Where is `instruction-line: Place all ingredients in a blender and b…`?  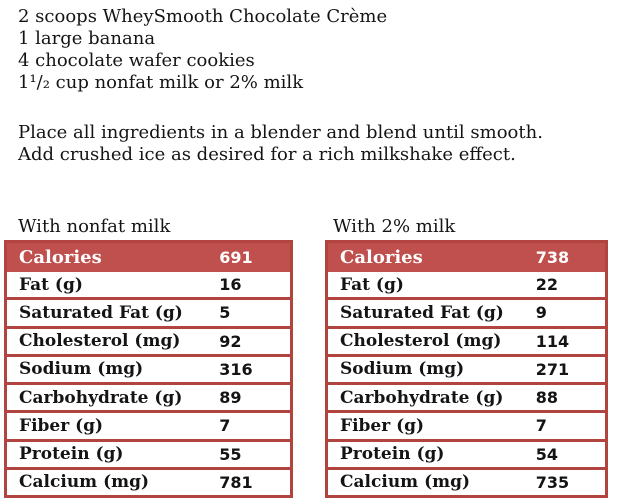
instruction-line: Place all ingredients in a blender and b… is located at coordinates (280, 132).